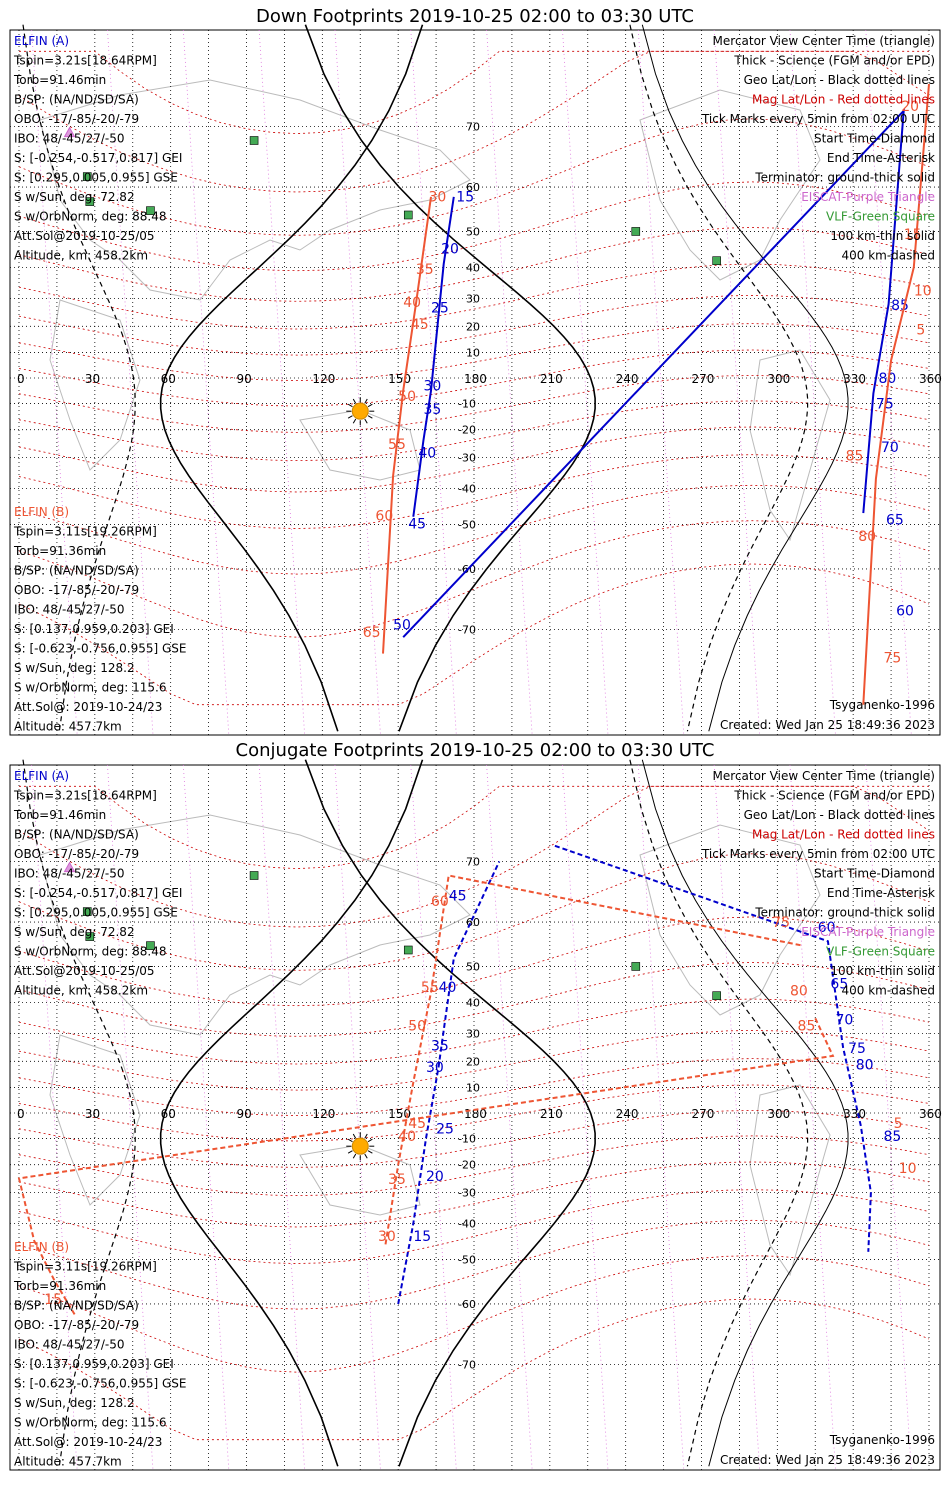 This screenshot has width=950, height=1500. Describe the element at coordinates (323, 1114) in the screenshot. I see `x-tick-label: 120` at that location.